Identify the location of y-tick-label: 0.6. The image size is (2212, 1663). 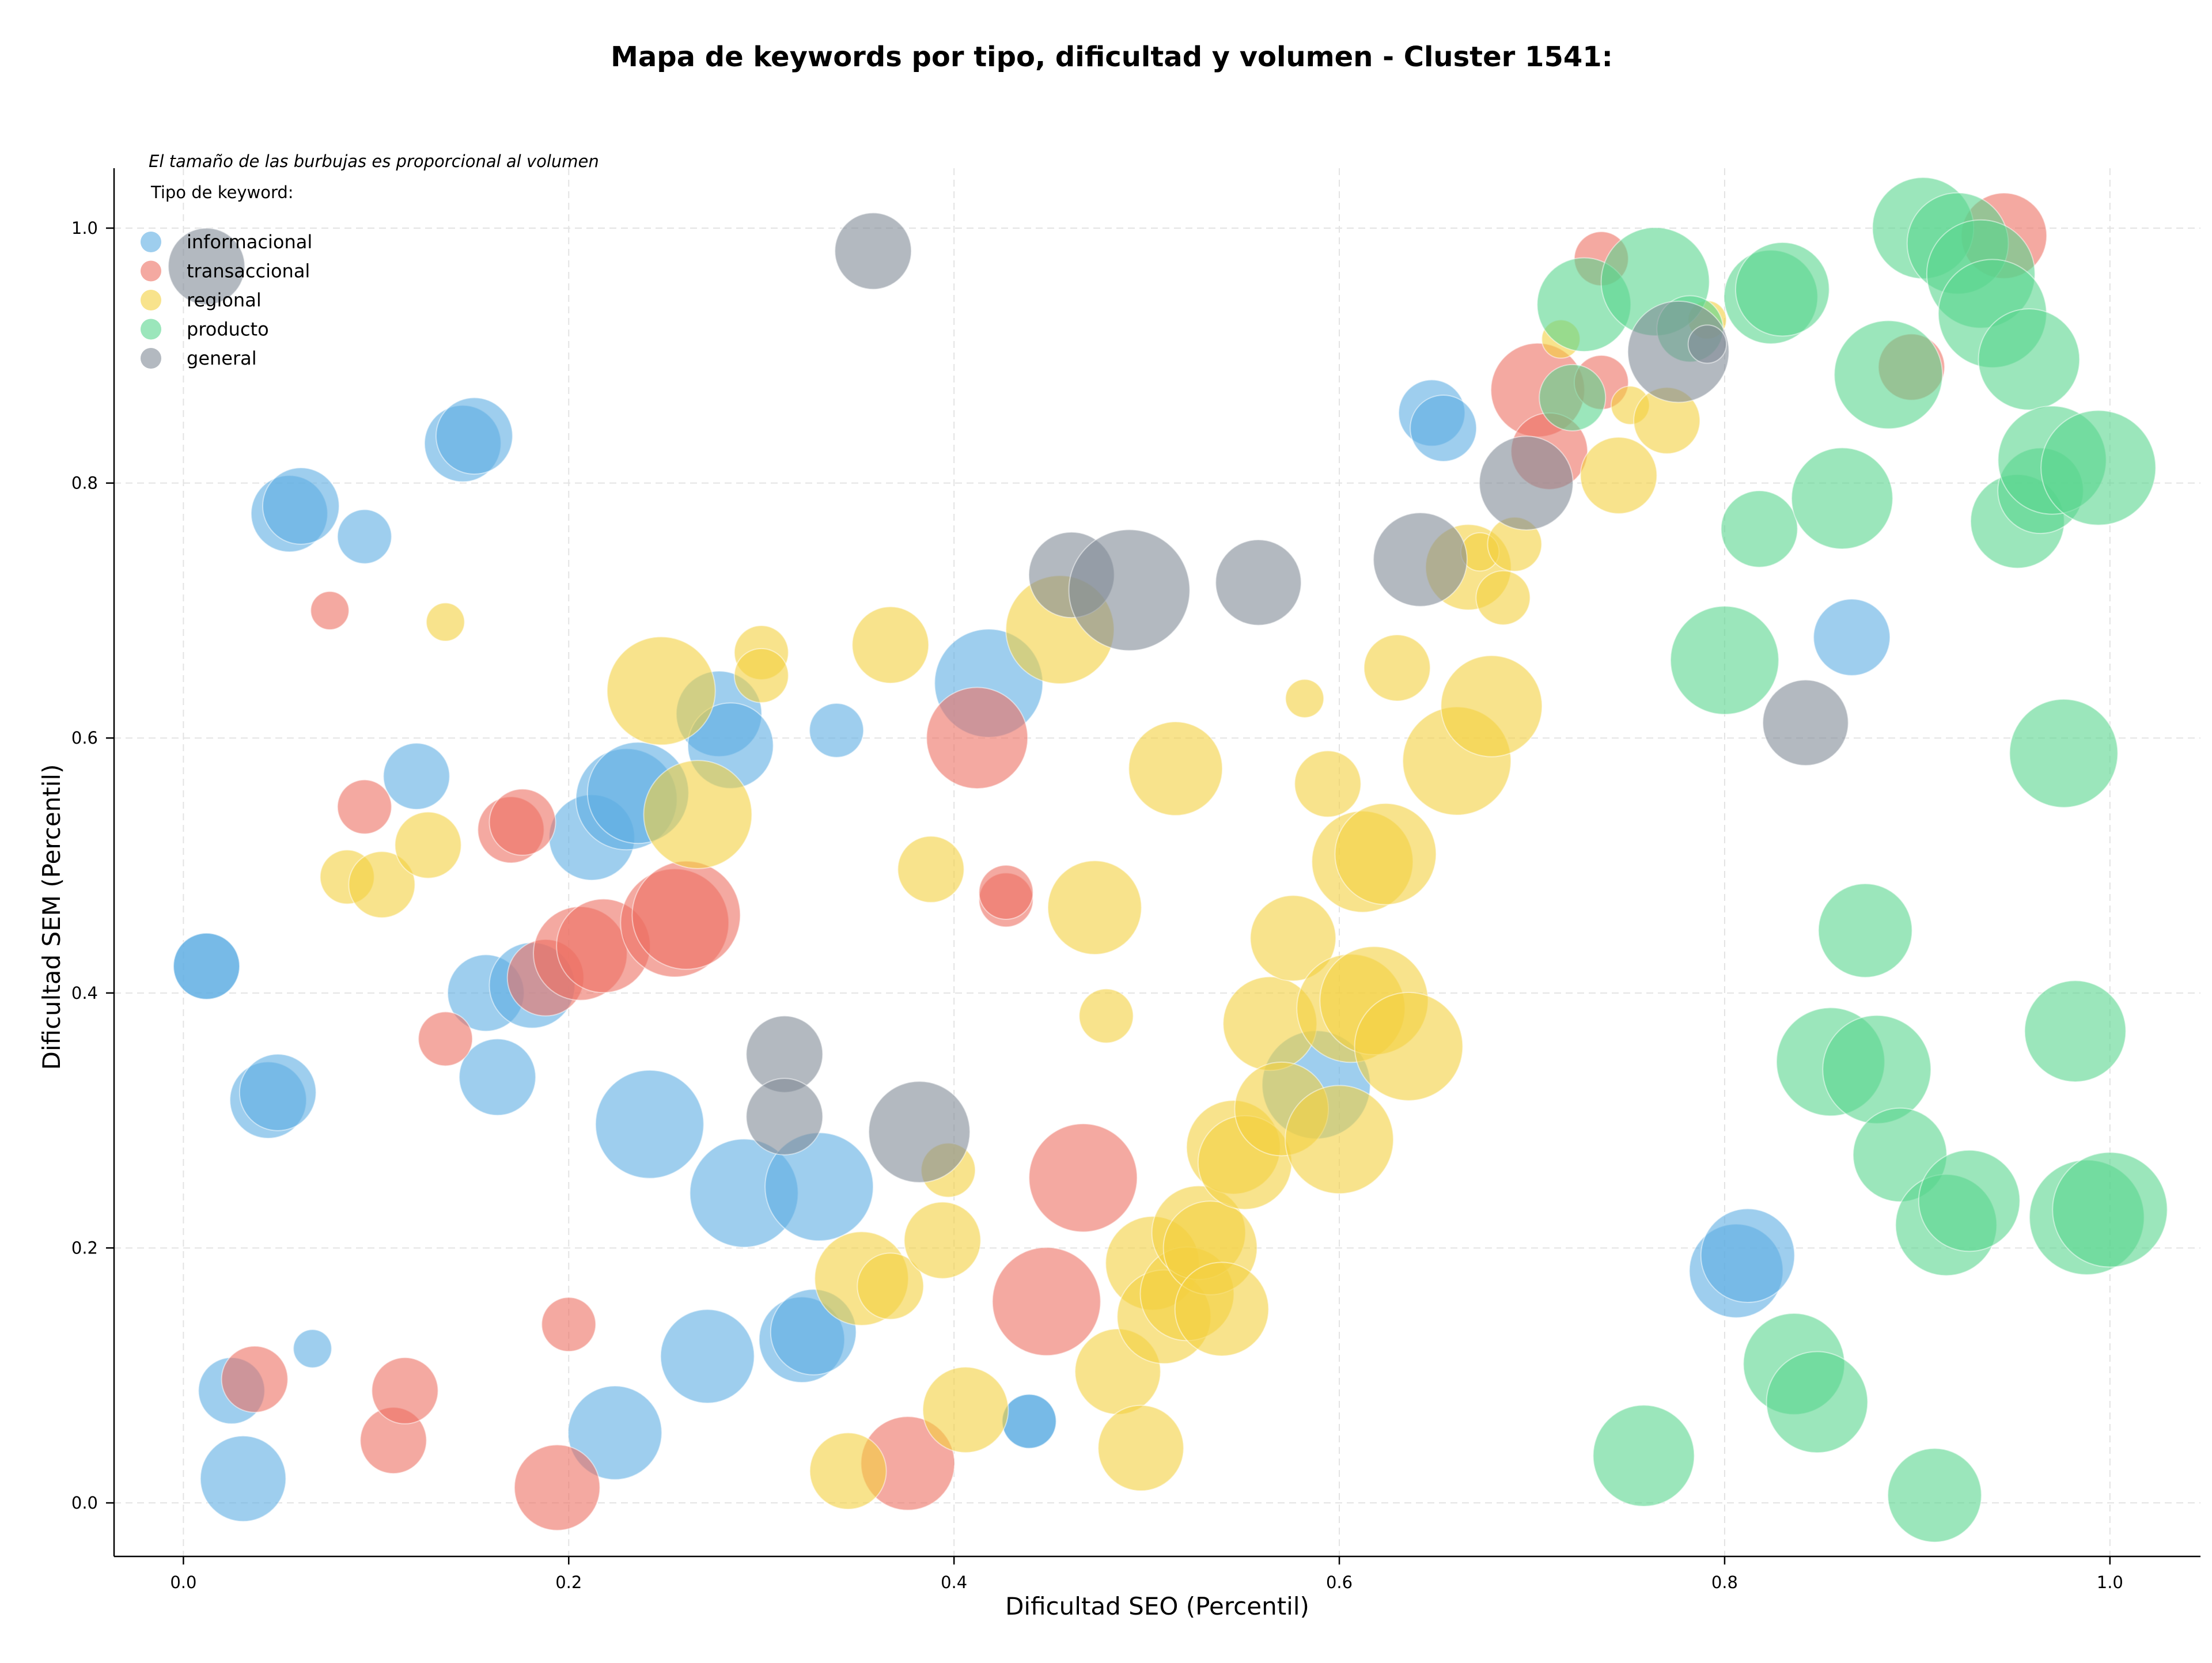
(84, 738).